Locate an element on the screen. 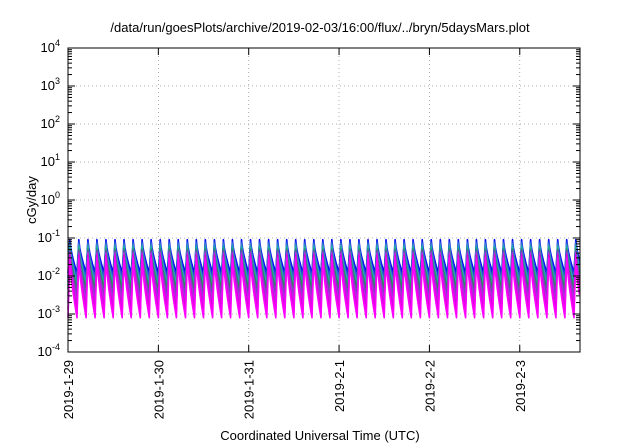 This screenshot has height=448, width=640. y-tick-label: 10⁻³ is located at coordinates (49, 312).